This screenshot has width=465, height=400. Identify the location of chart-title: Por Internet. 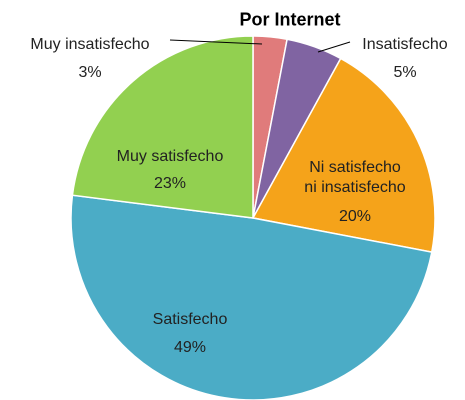
(290, 19).